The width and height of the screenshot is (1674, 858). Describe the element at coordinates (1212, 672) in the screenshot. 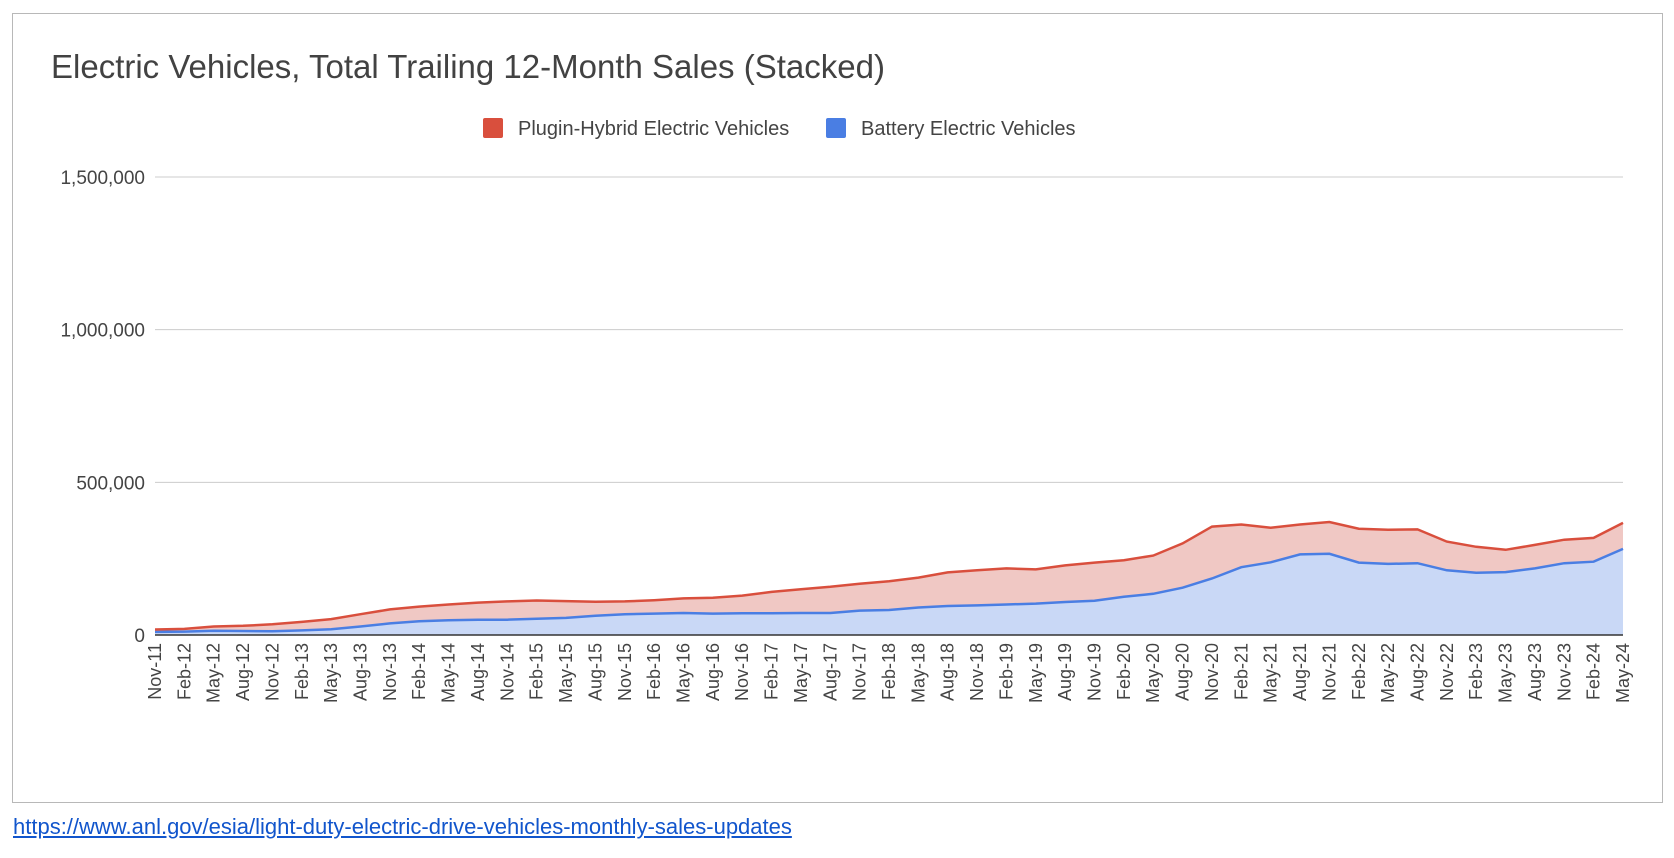

I see `x-tick-label: Nov-20` at that location.